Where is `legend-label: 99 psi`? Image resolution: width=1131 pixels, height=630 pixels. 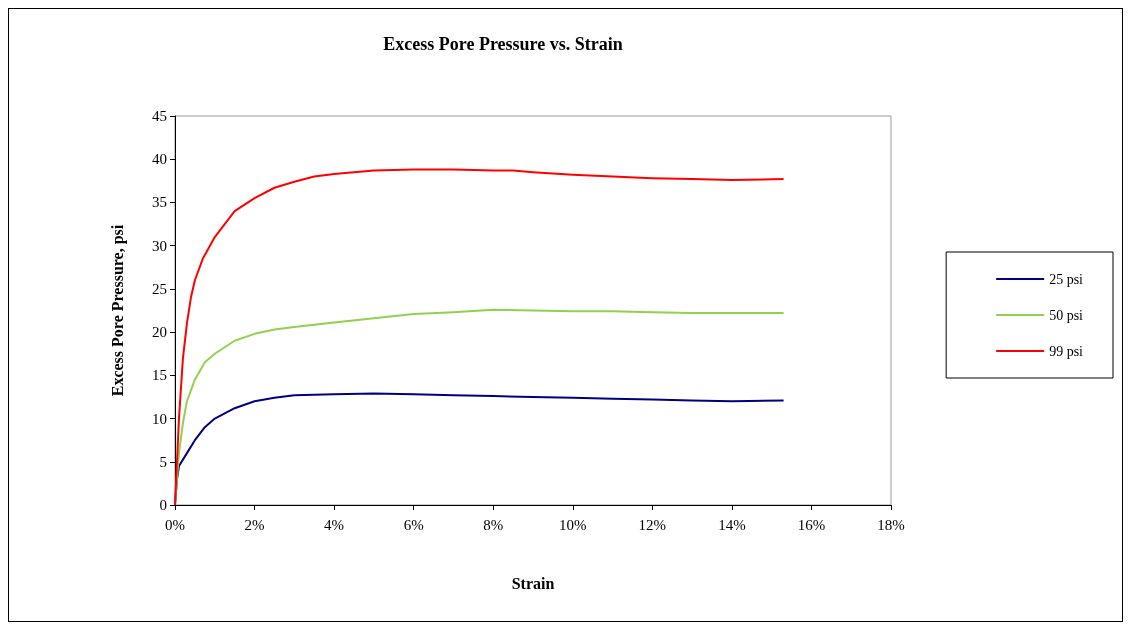 legend-label: 99 psi is located at coordinates (1066, 351).